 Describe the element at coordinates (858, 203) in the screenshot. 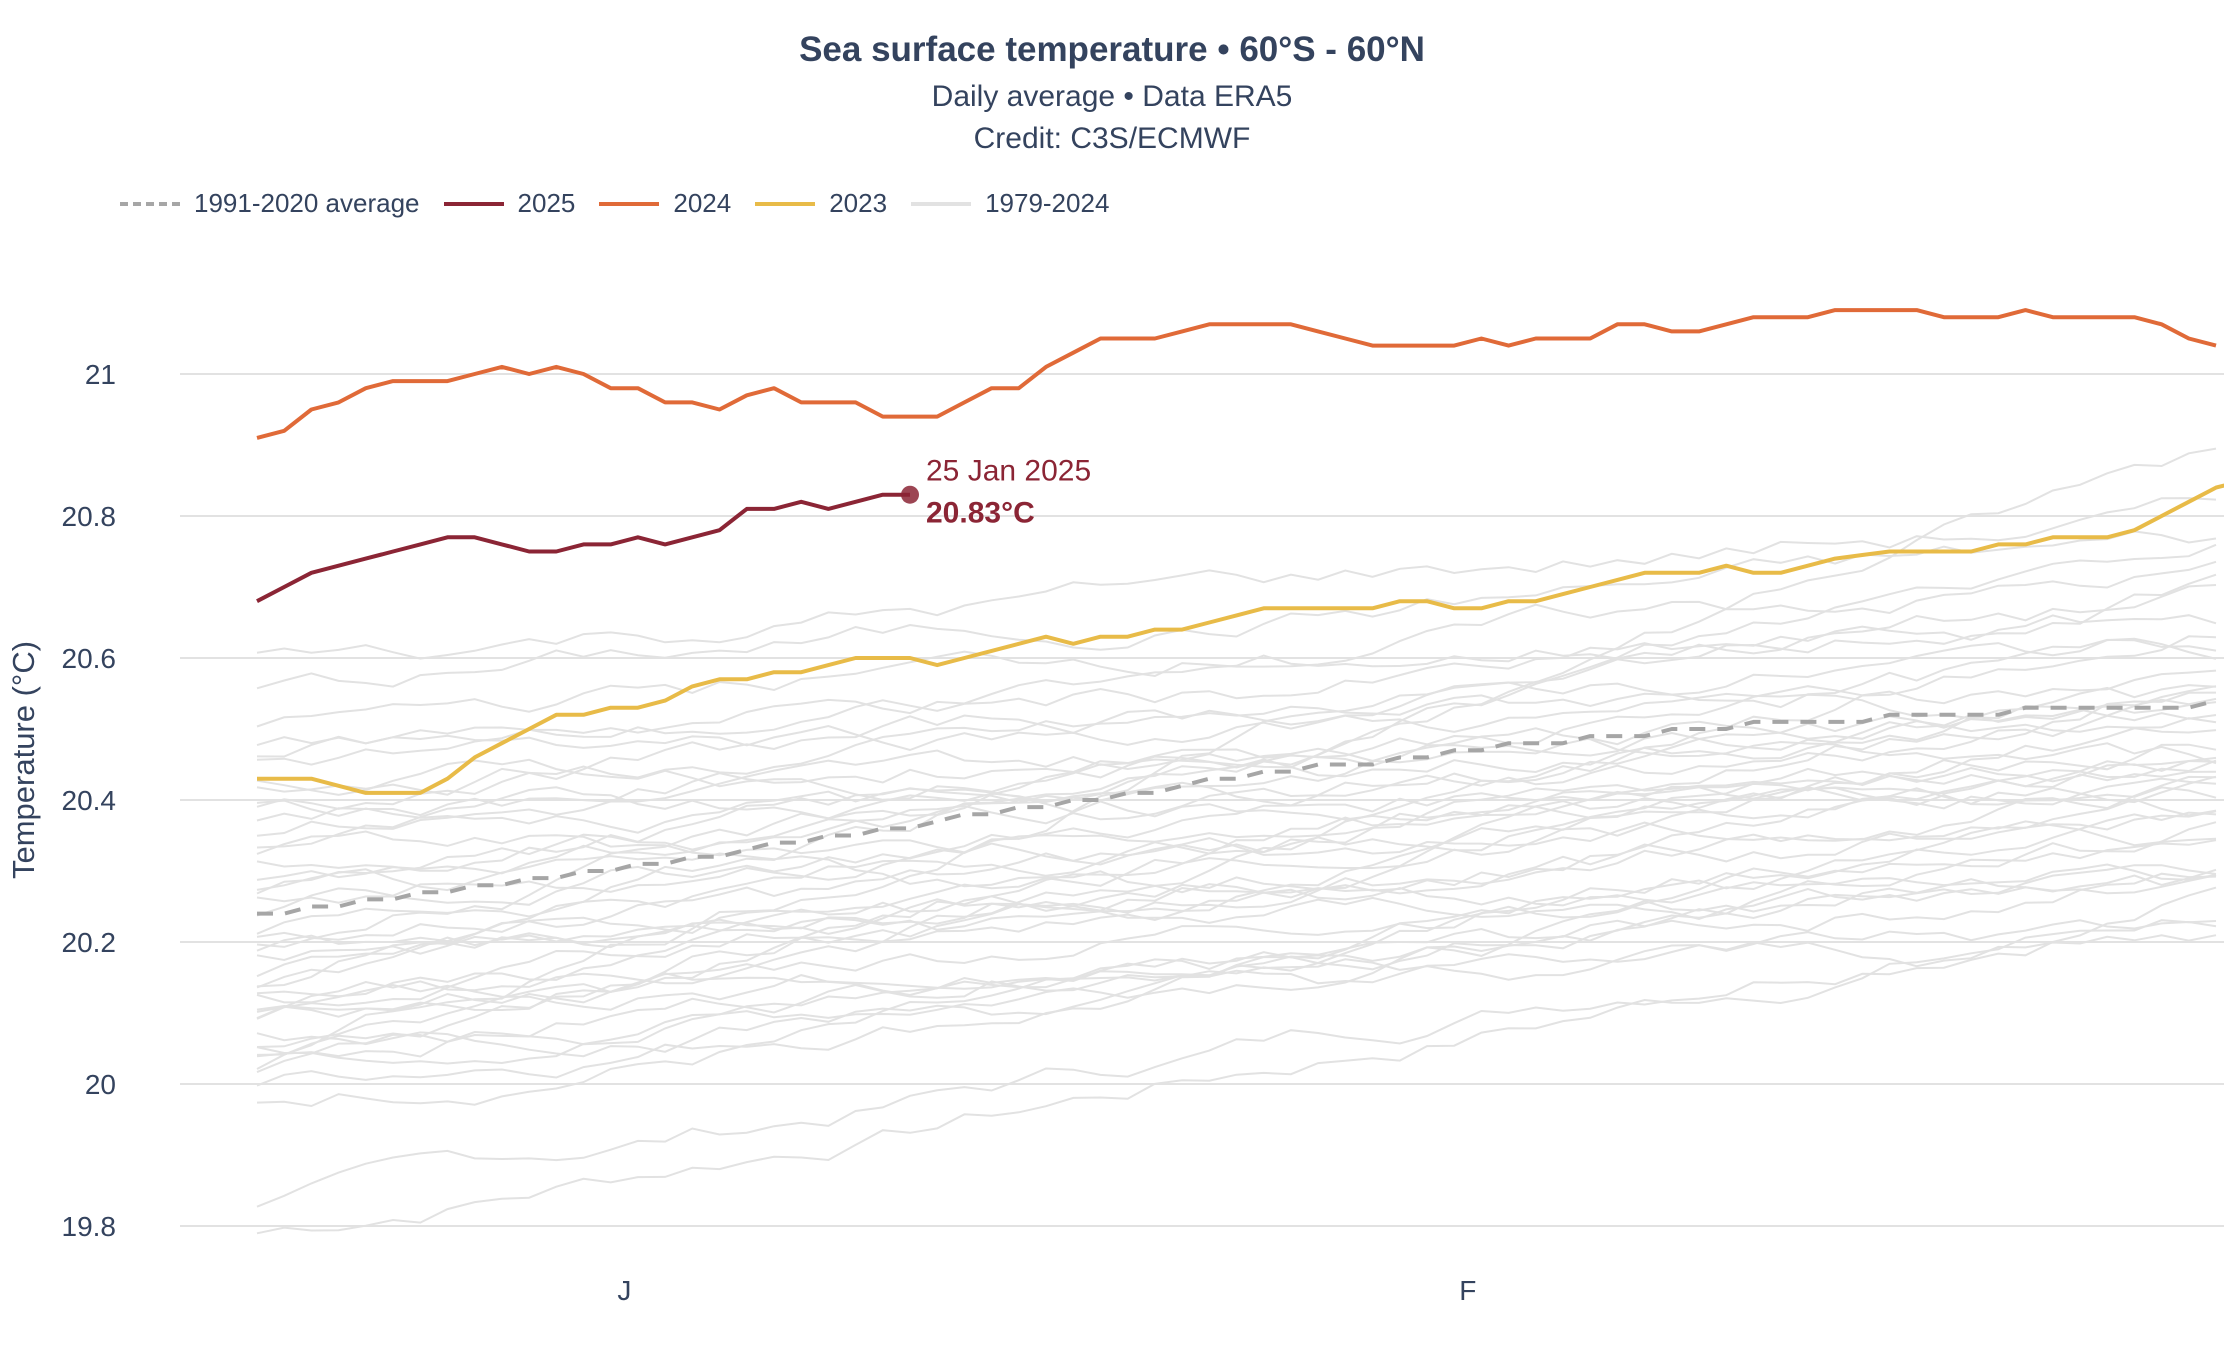

I see `legend-label: 2023` at that location.